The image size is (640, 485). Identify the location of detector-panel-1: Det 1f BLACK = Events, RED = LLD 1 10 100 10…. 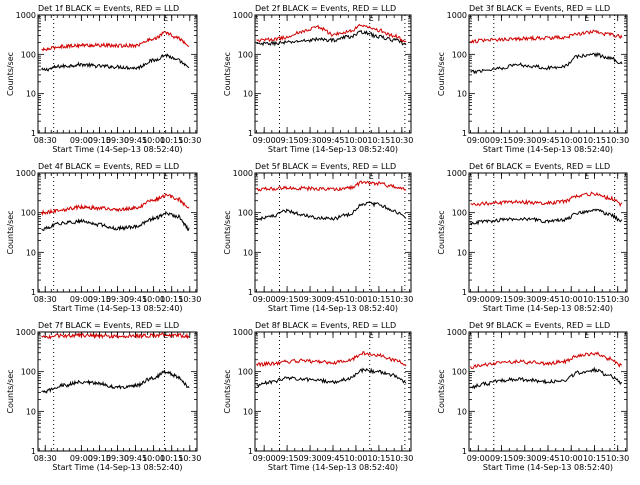
(103, 79).